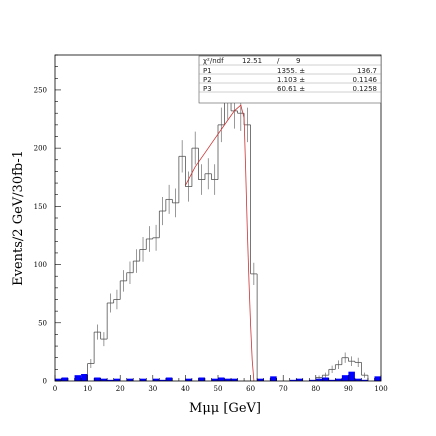 The image size is (436, 436). I want to click on stats-param-error: 136.7, so click(367, 71).